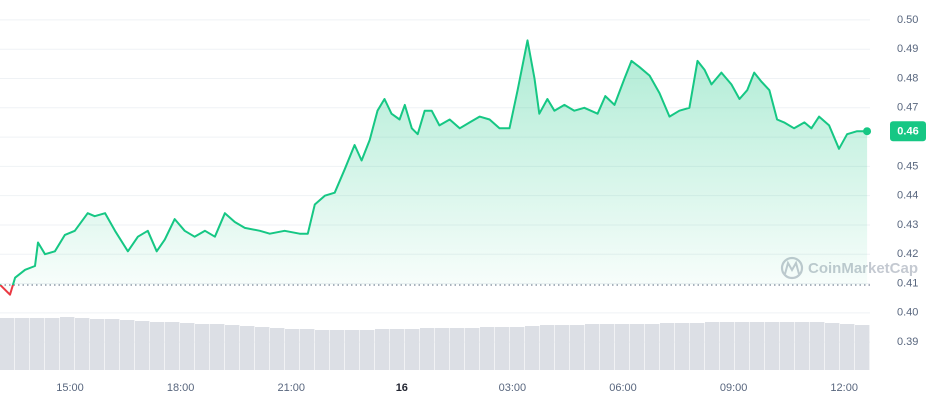  What do you see at coordinates (734, 388) in the screenshot?
I see `x-tick-label: 09:00` at bounding box center [734, 388].